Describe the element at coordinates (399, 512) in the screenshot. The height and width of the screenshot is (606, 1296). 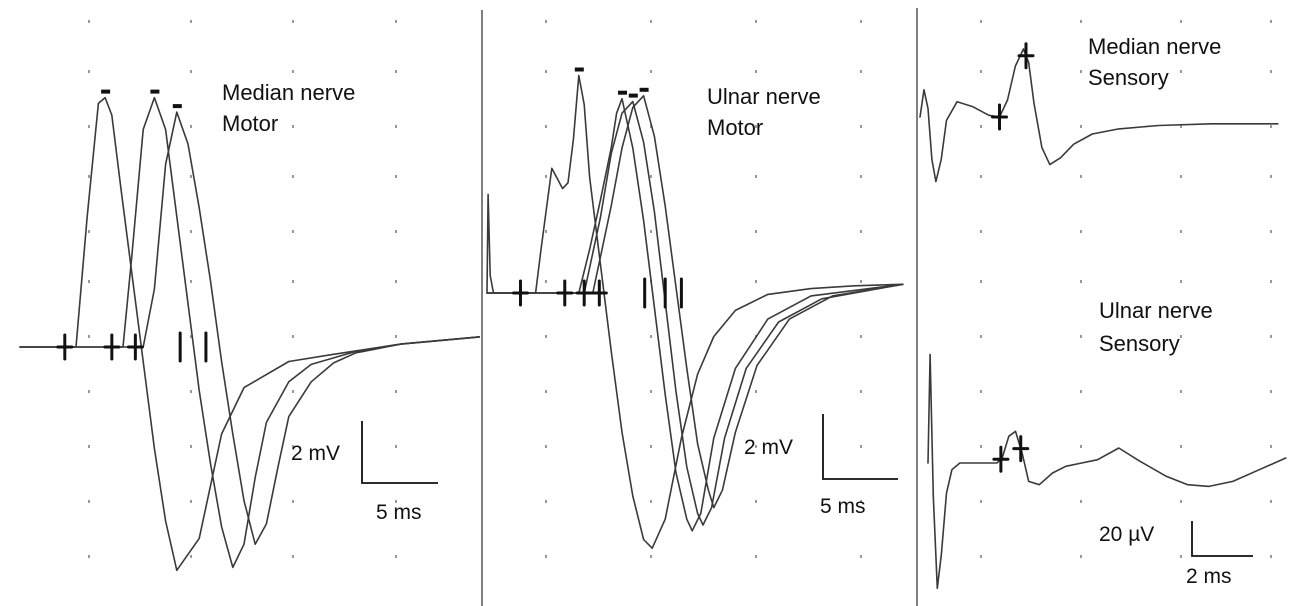
I see `median-motor-scale-time: 5 ms` at that location.